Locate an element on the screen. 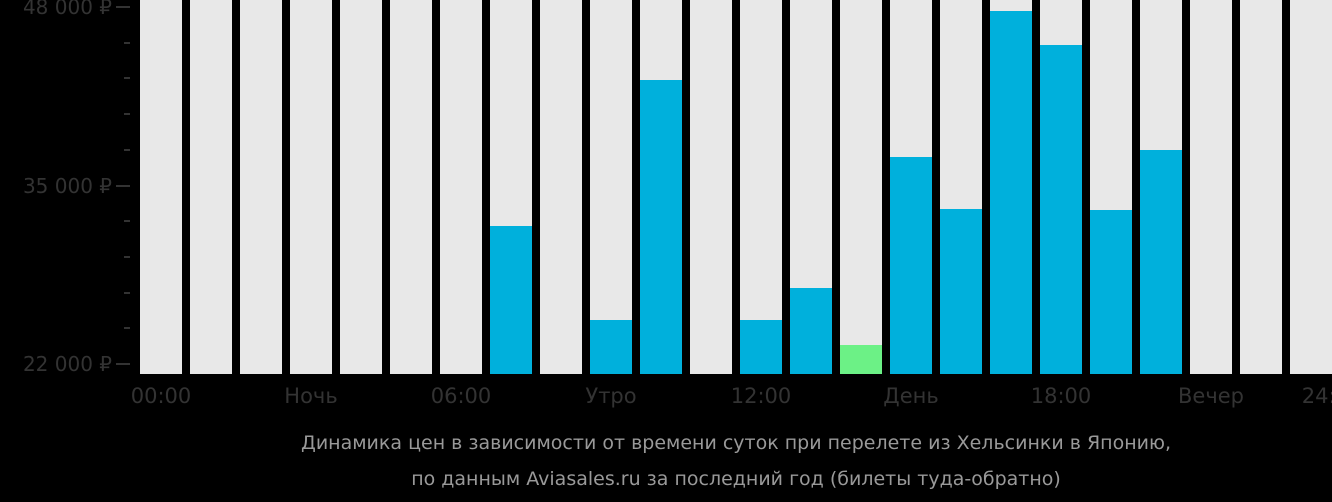 The width and height of the screenshot is (1332, 502). x-tick-label: День is located at coordinates (911, 396).